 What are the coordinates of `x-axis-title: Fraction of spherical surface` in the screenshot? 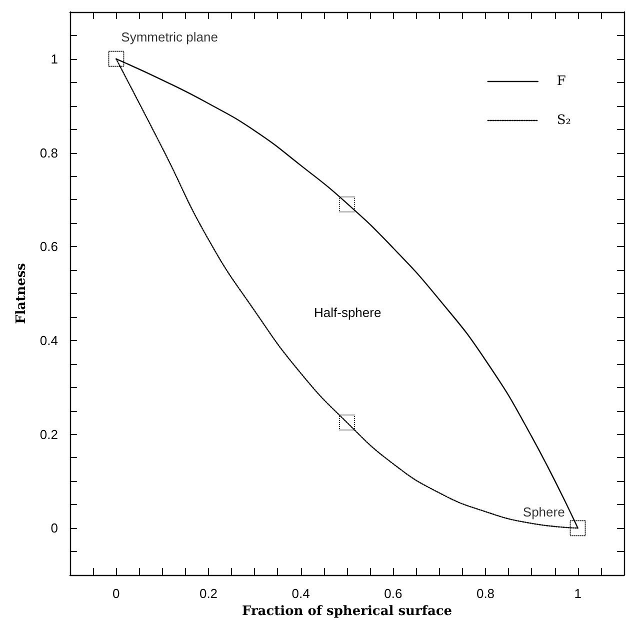 It's located at (347, 611).